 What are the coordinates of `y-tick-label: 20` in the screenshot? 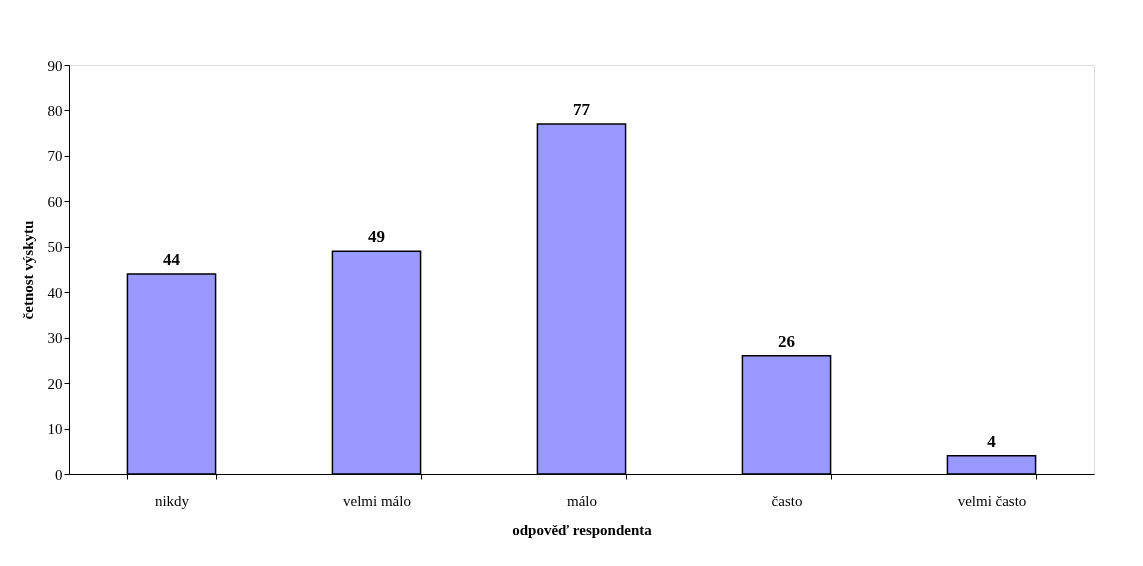 It's located at (55, 383).